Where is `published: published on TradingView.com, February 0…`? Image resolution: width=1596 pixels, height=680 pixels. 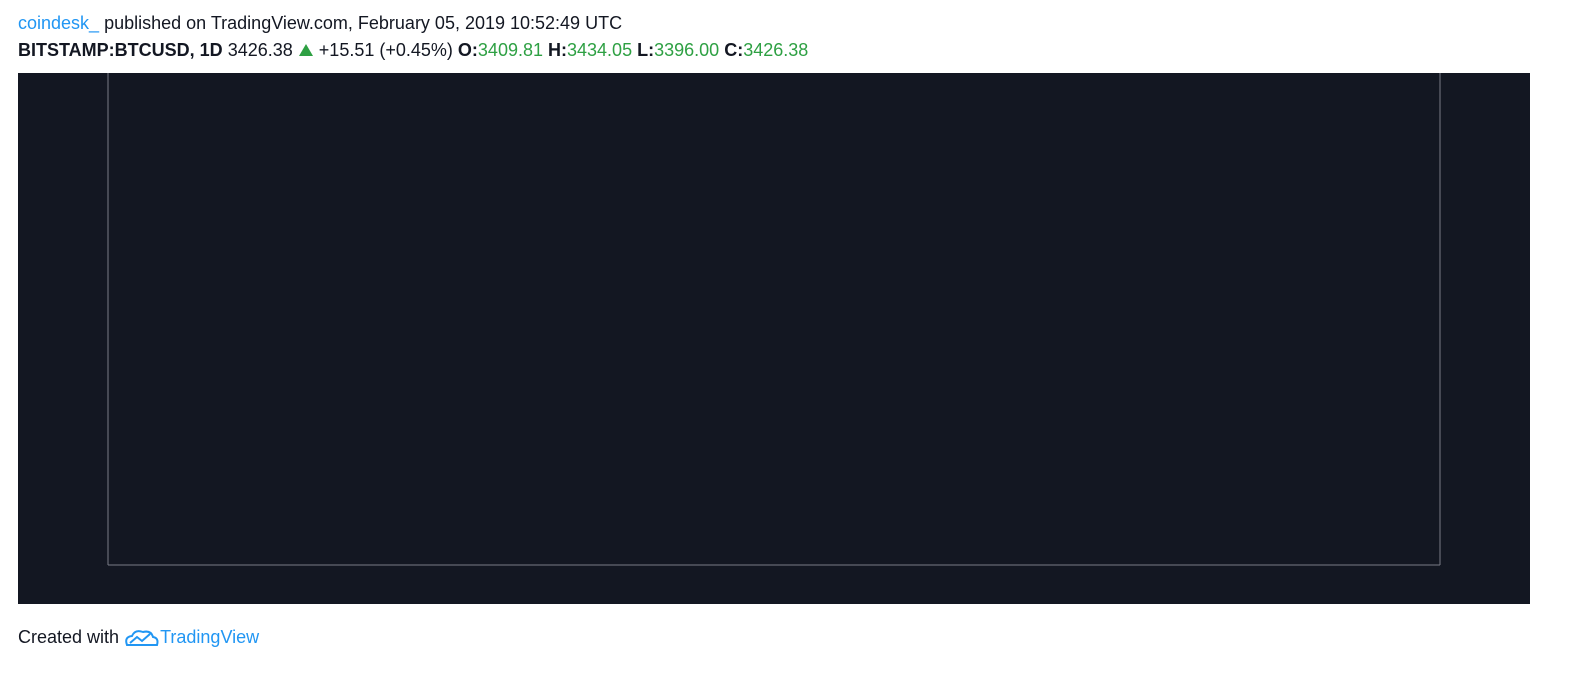 published: published on TradingView.com, February 0… is located at coordinates (363, 23).